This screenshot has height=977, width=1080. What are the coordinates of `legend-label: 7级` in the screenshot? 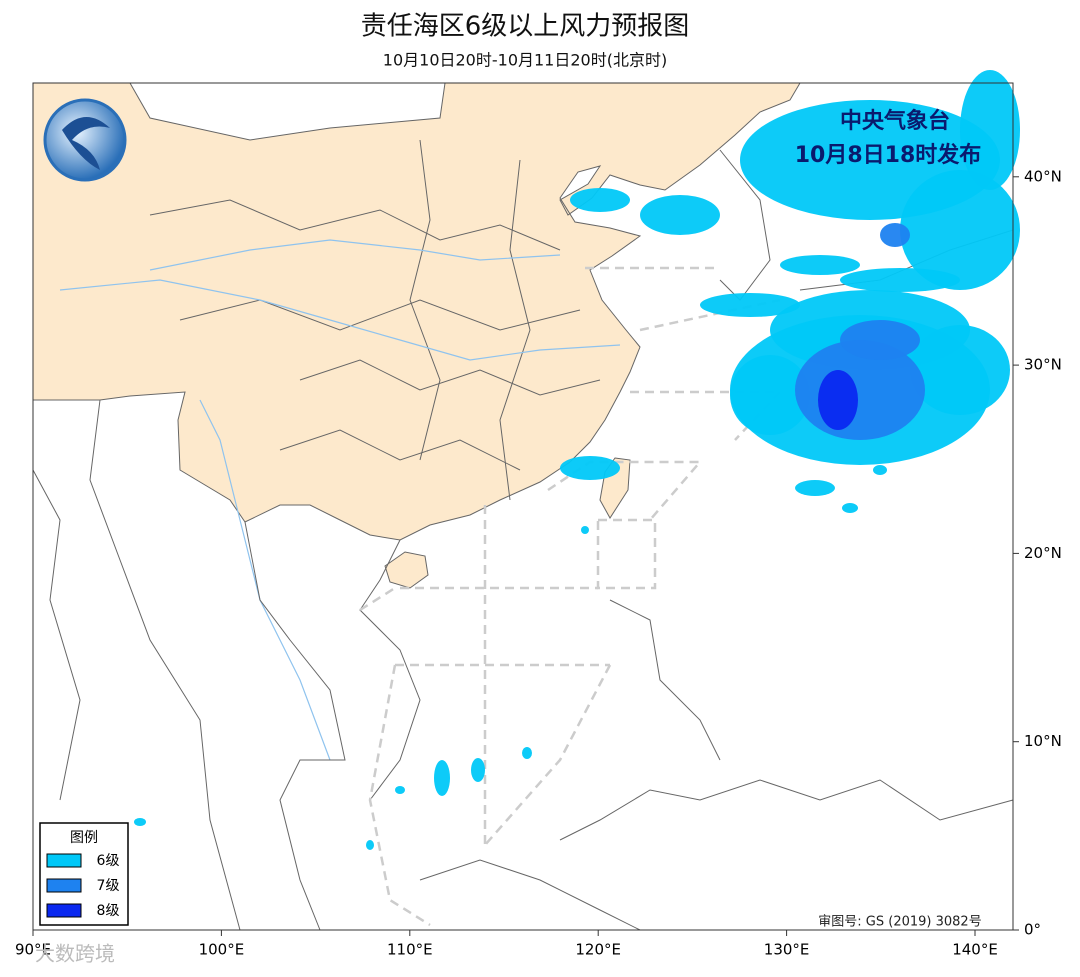 It's located at (108, 886).